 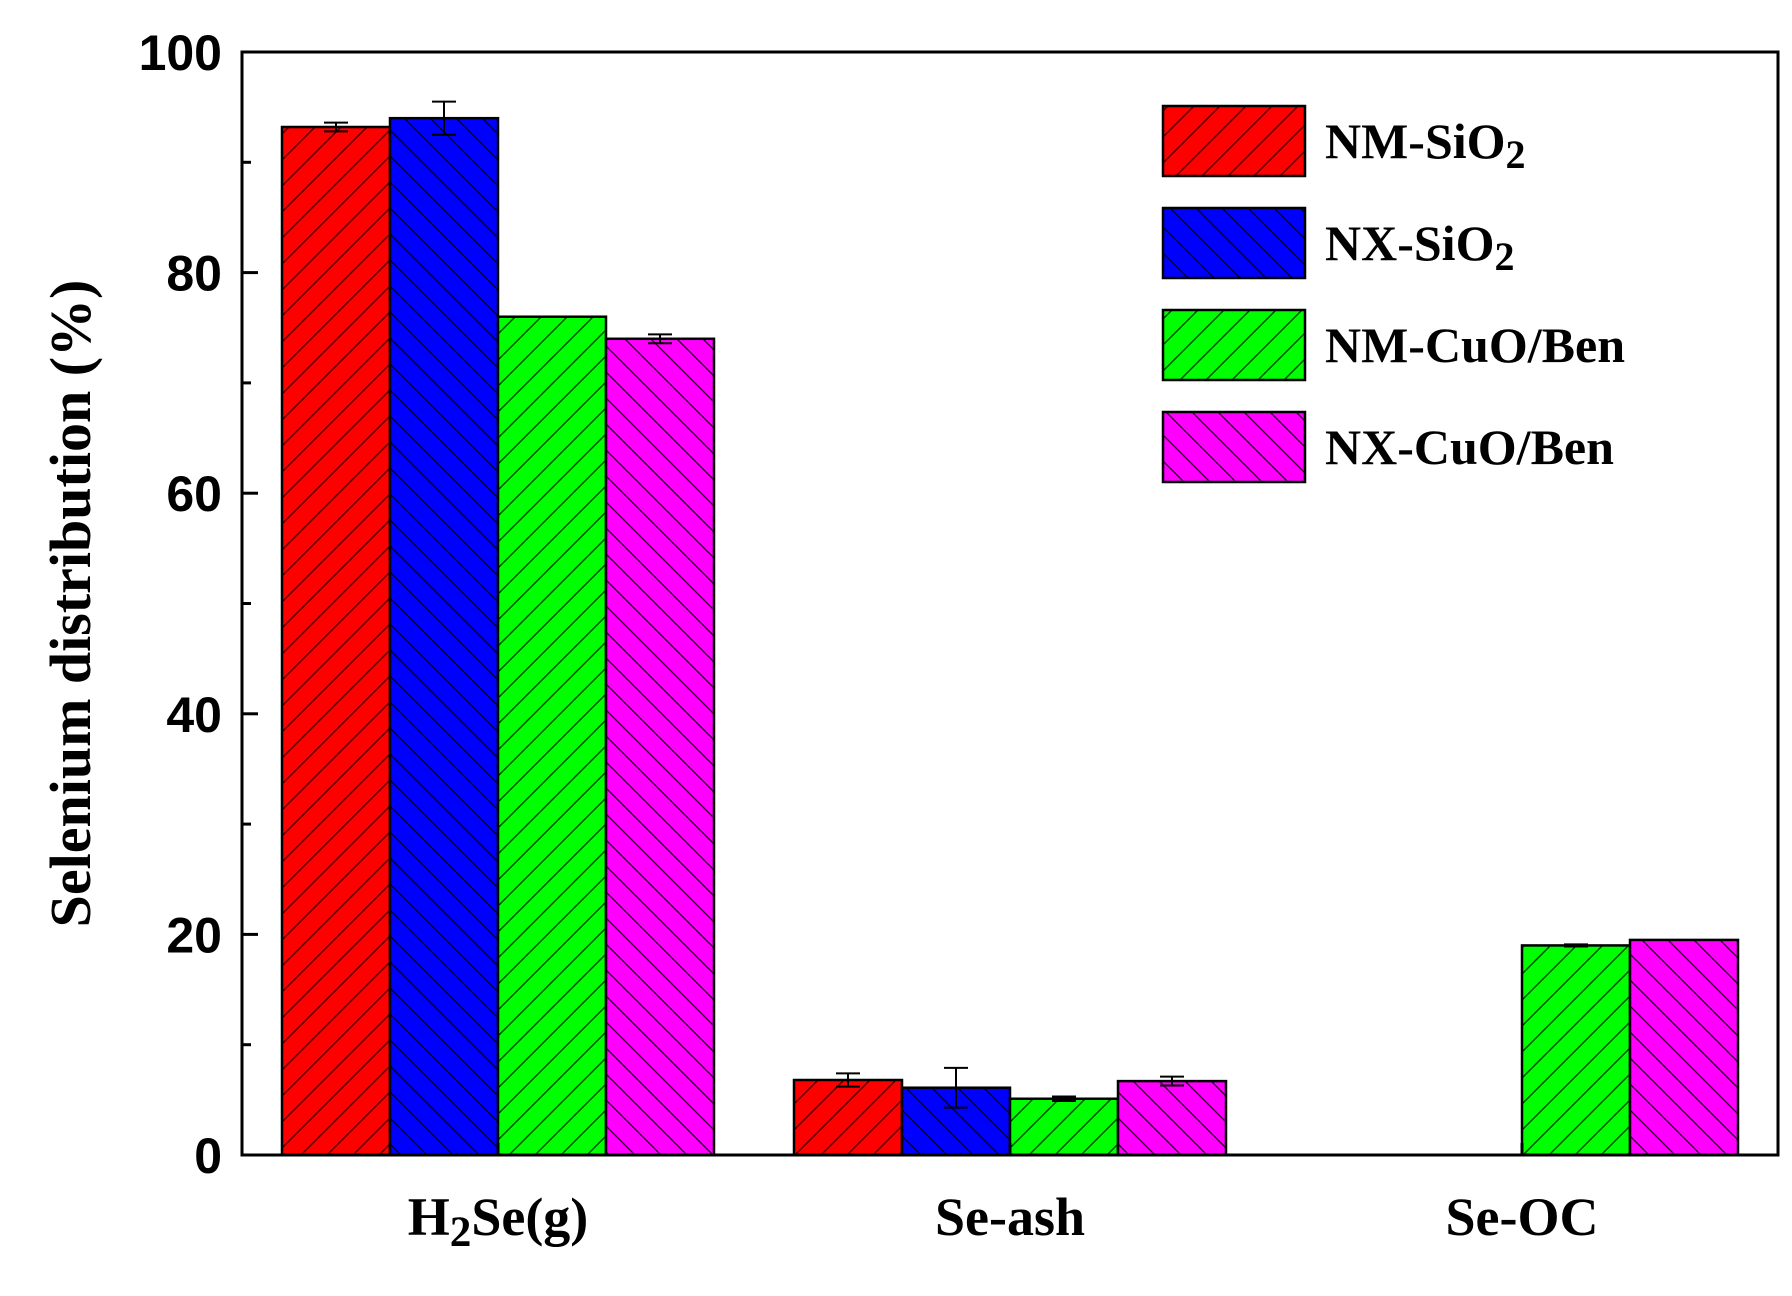 I want to click on legend-item-nm-cuo-ben: NM-CuO/Ben, so click(x=1393, y=345).